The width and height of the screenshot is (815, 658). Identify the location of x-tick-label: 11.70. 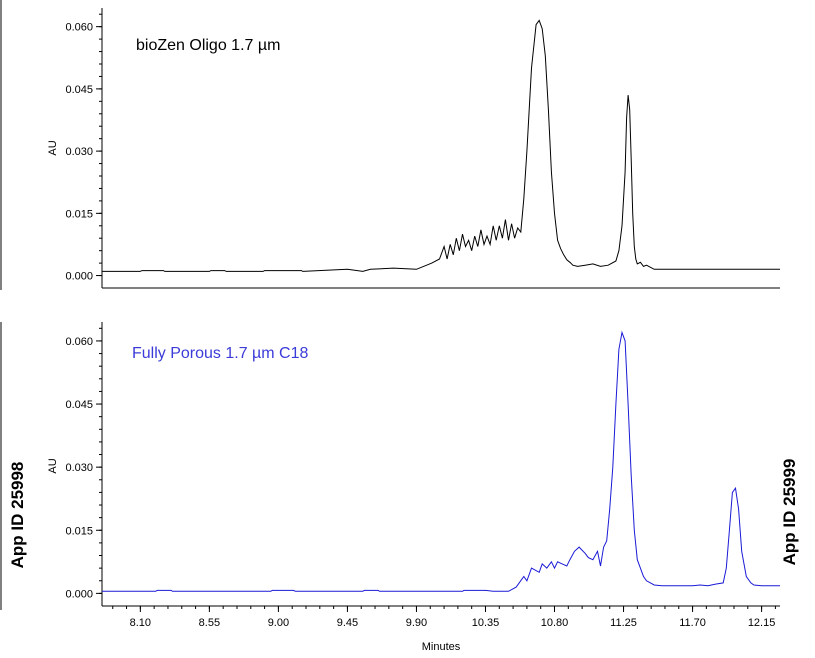
(692, 623).